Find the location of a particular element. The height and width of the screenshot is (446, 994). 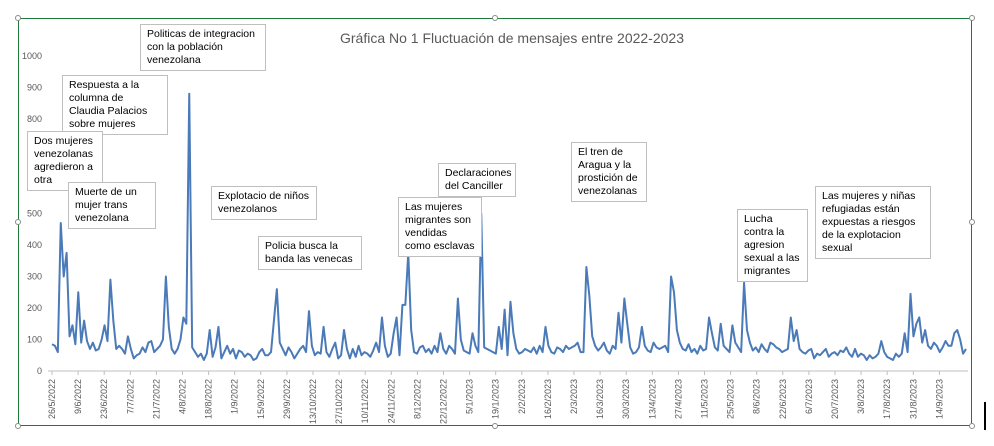

x-tick-label: 4/8/2022 is located at coordinates (183, 396).